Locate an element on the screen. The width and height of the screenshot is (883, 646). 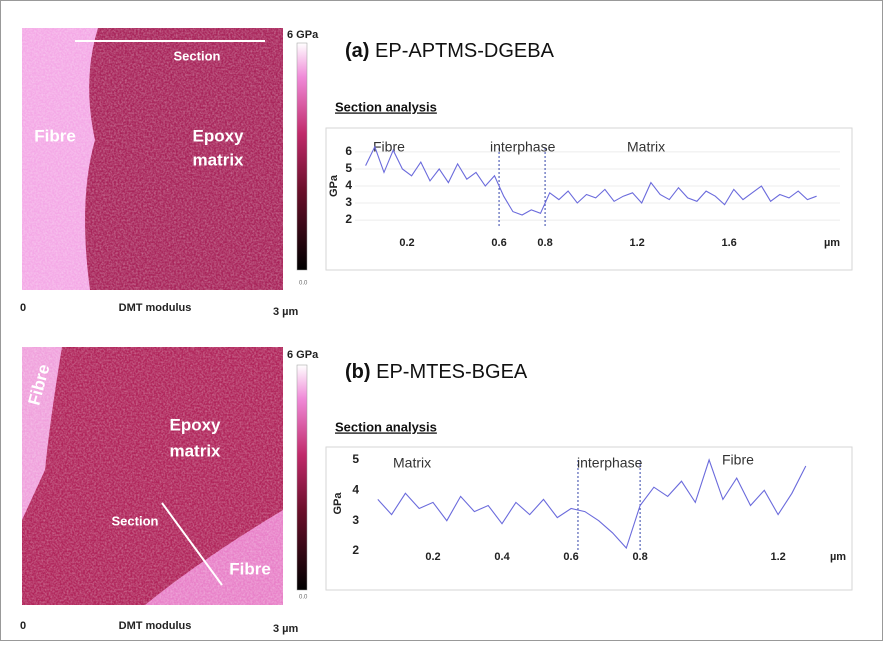
panel-name: EP-MTES-BGEA is located at coordinates (452, 372).